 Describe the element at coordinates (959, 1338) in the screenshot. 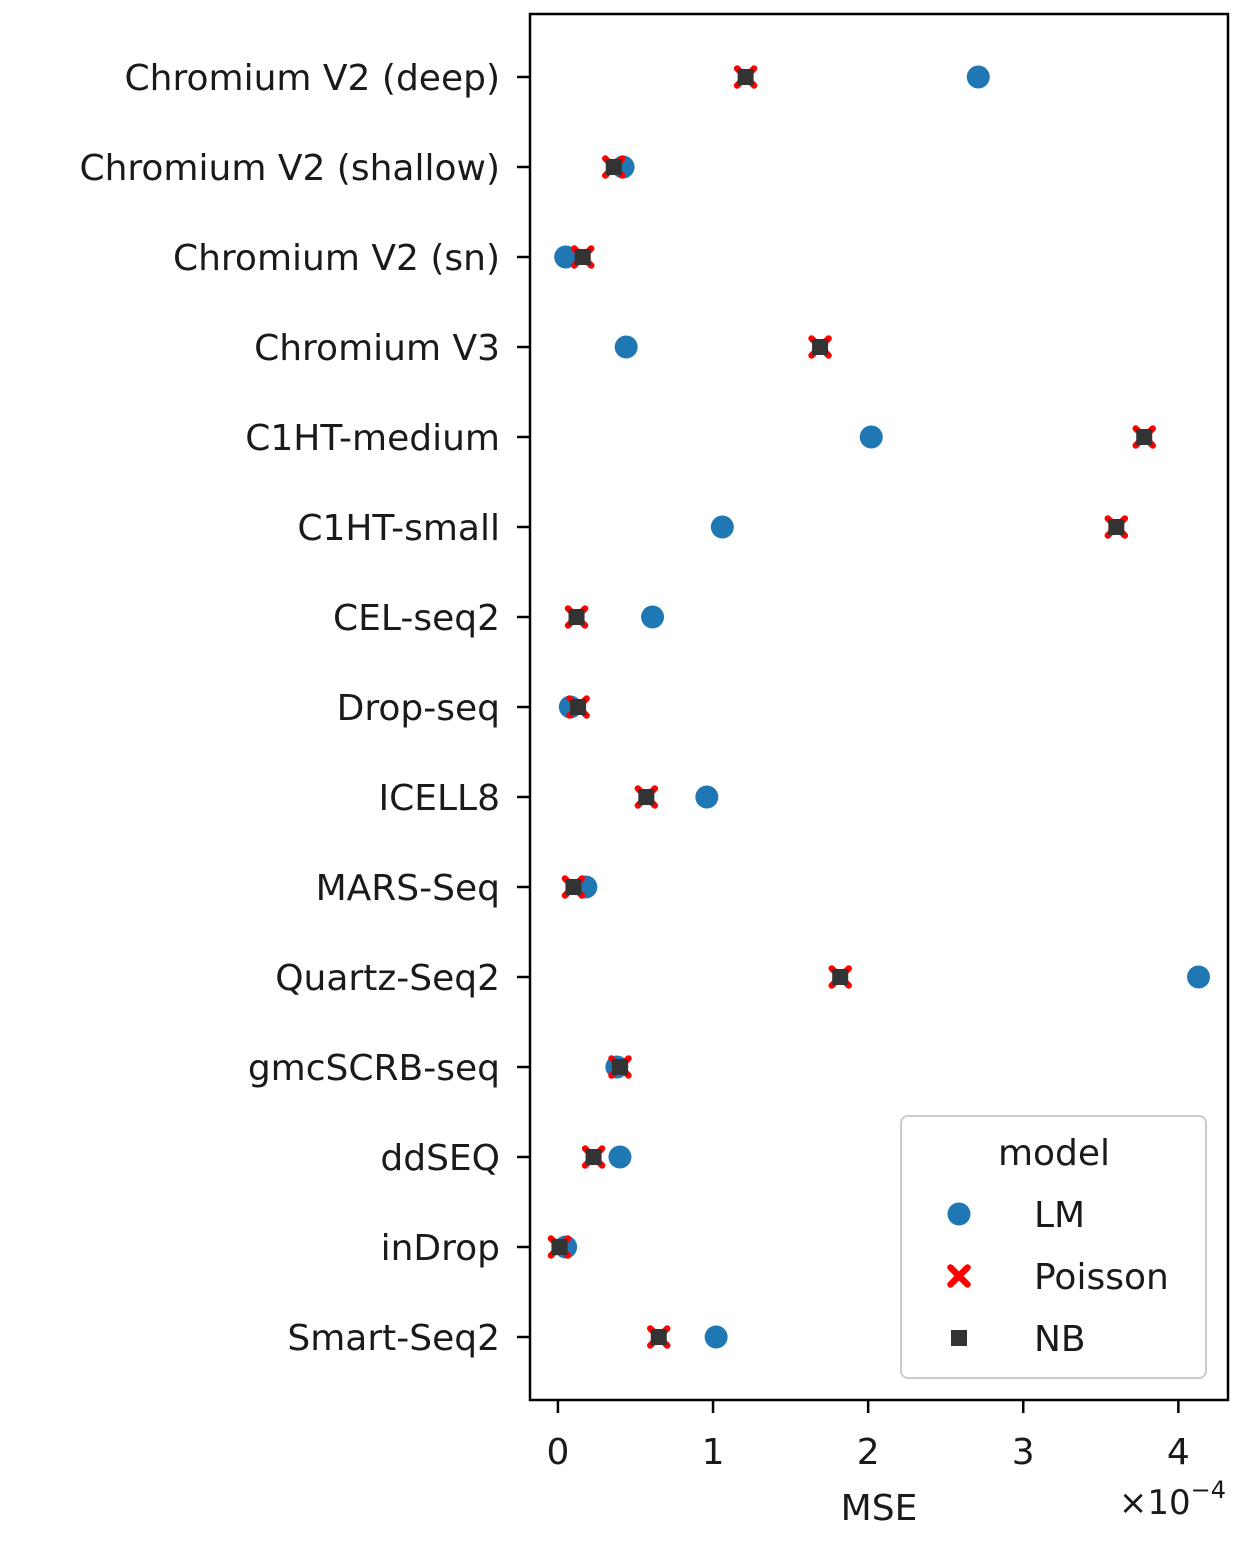

I see `legend-marker-nb` at that location.